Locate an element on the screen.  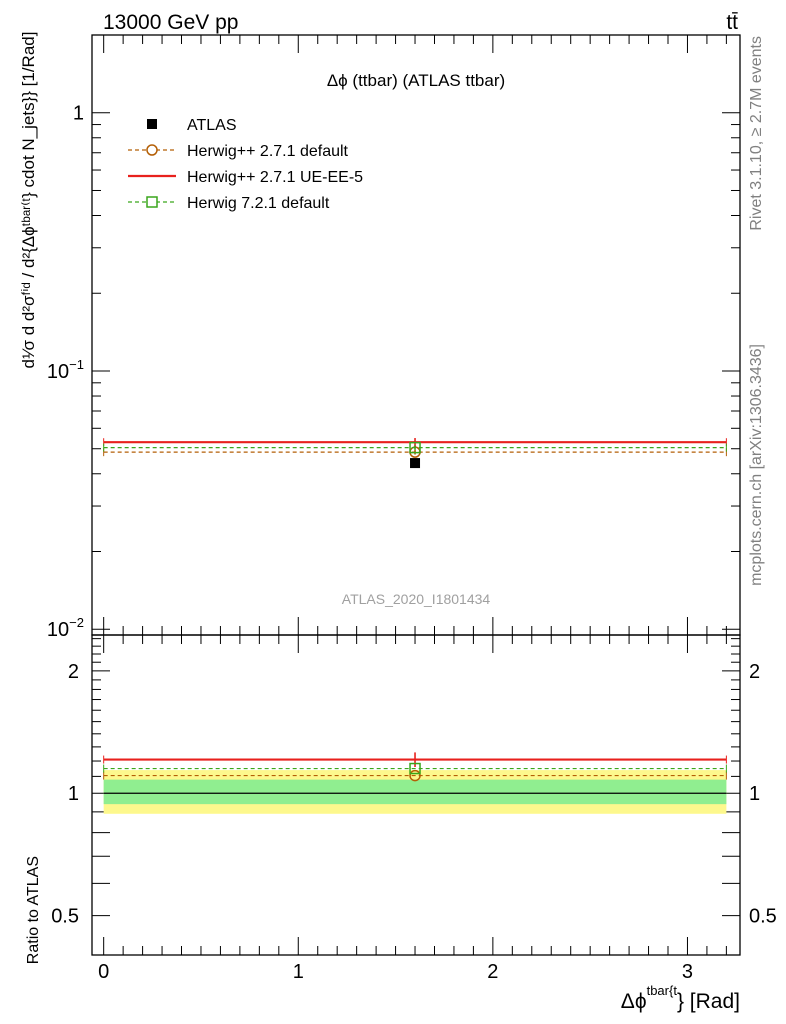
ratio-y-tick-label-left: 0.5 is located at coordinates (65, 917).